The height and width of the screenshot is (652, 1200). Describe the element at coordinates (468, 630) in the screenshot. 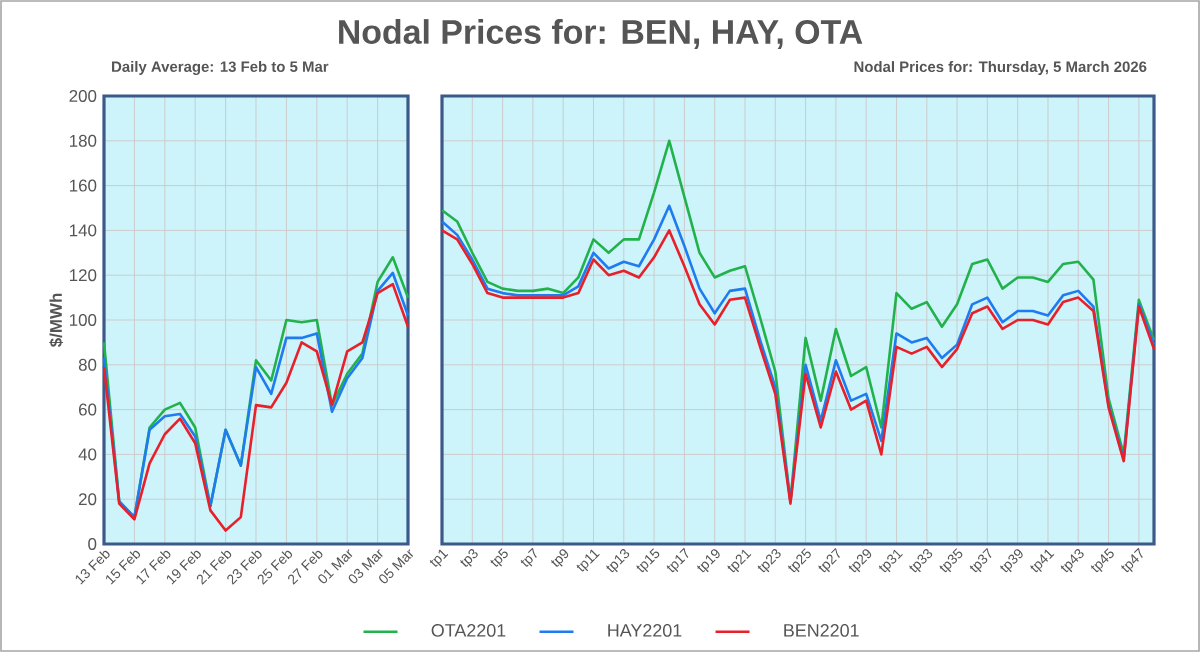

I see `legend-label: OTA2201` at that location.